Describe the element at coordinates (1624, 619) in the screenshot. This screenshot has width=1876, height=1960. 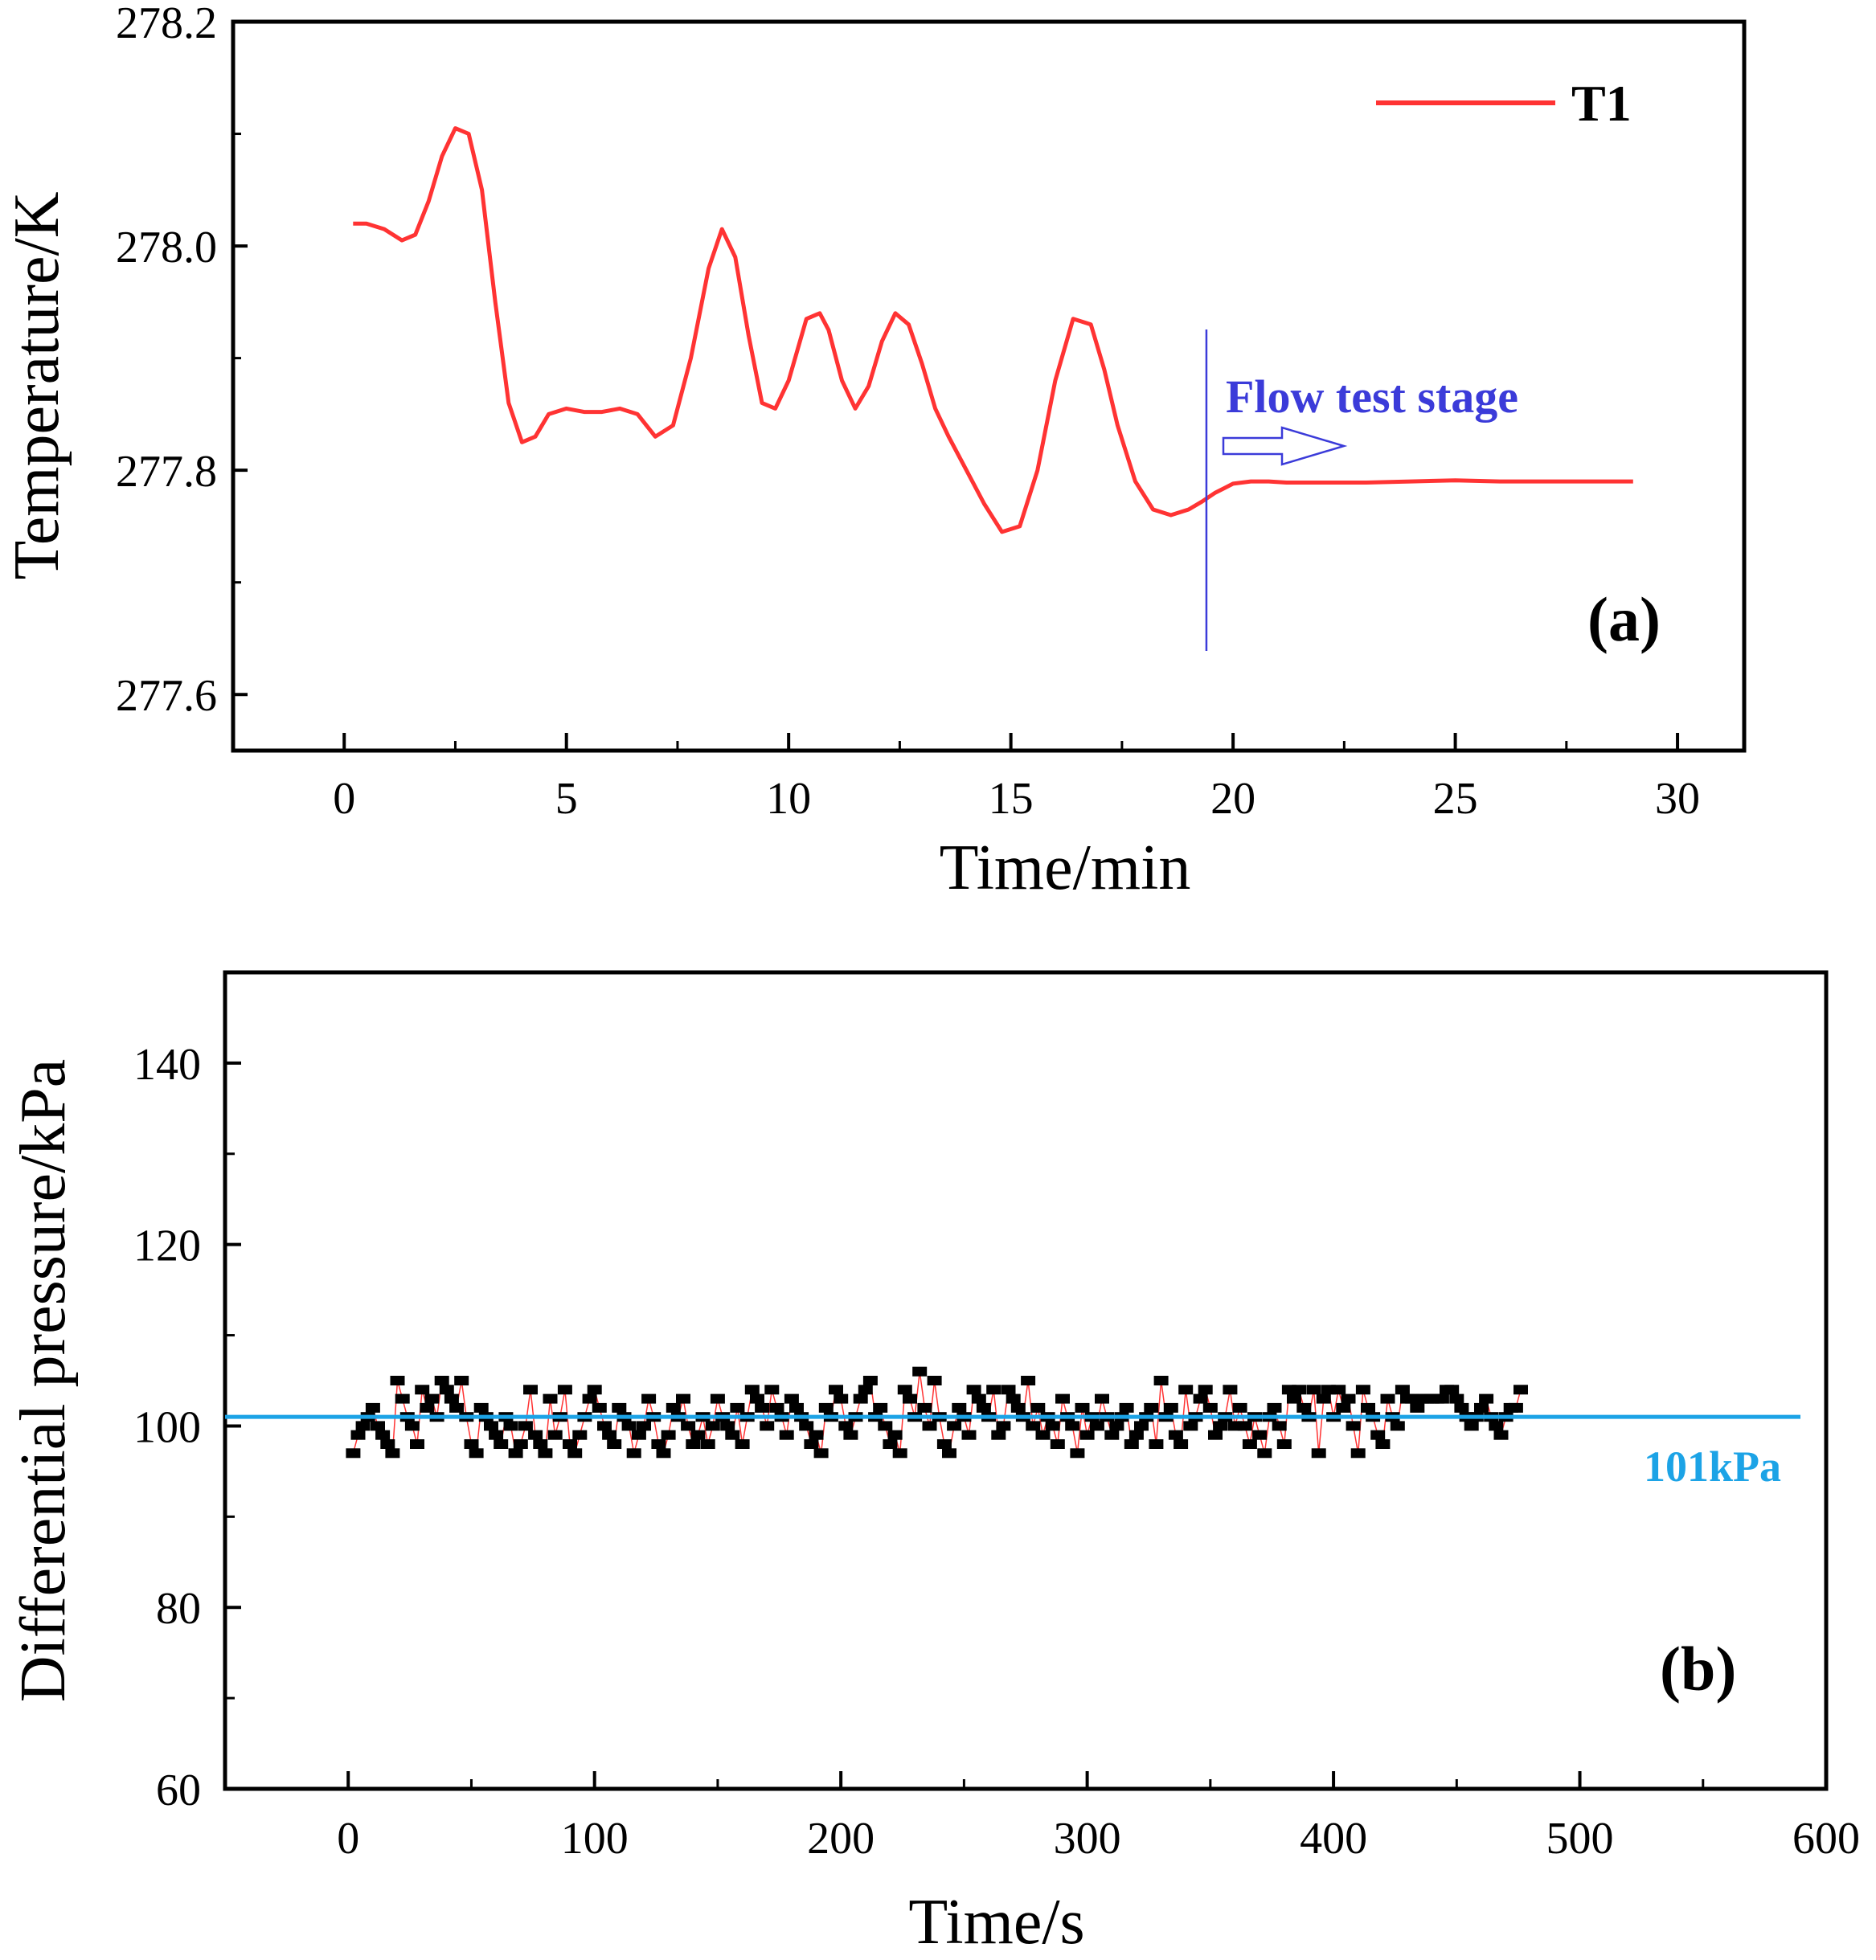
I see `panel-label-a: (a)` at that location.